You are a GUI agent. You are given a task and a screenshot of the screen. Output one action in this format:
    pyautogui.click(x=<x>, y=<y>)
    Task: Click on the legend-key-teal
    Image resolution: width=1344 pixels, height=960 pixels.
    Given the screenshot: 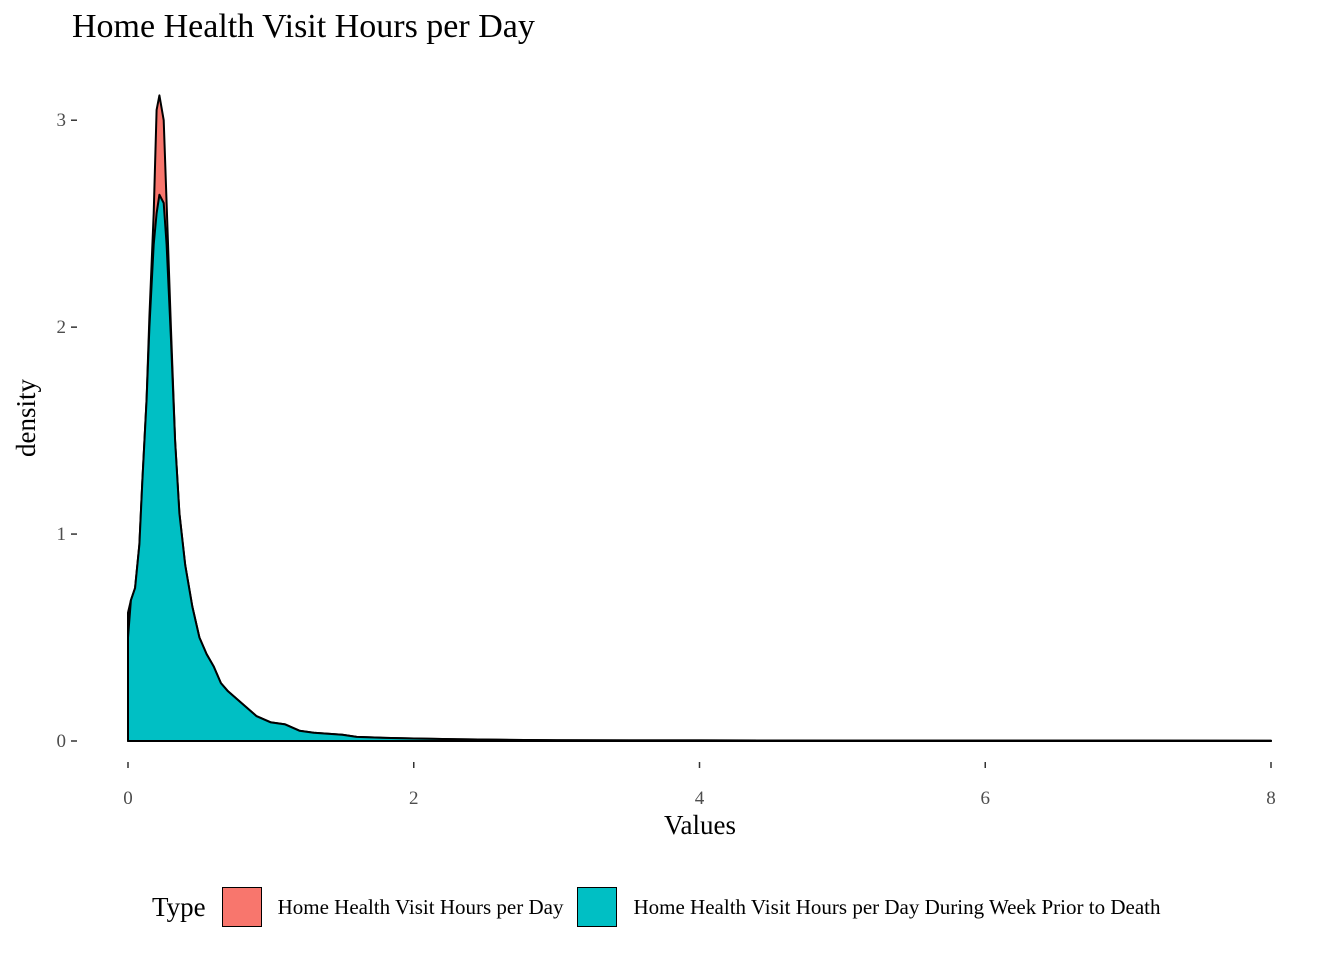 What is the action you would take?
    pyautogui.click(x=597, y=907)
    